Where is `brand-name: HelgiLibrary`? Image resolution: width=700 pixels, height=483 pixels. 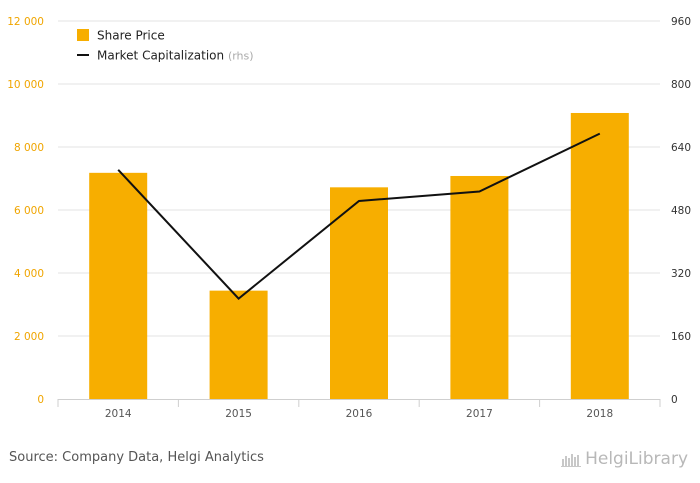
brand-name: HelgiLibrary is located at coordinates (636, 459).